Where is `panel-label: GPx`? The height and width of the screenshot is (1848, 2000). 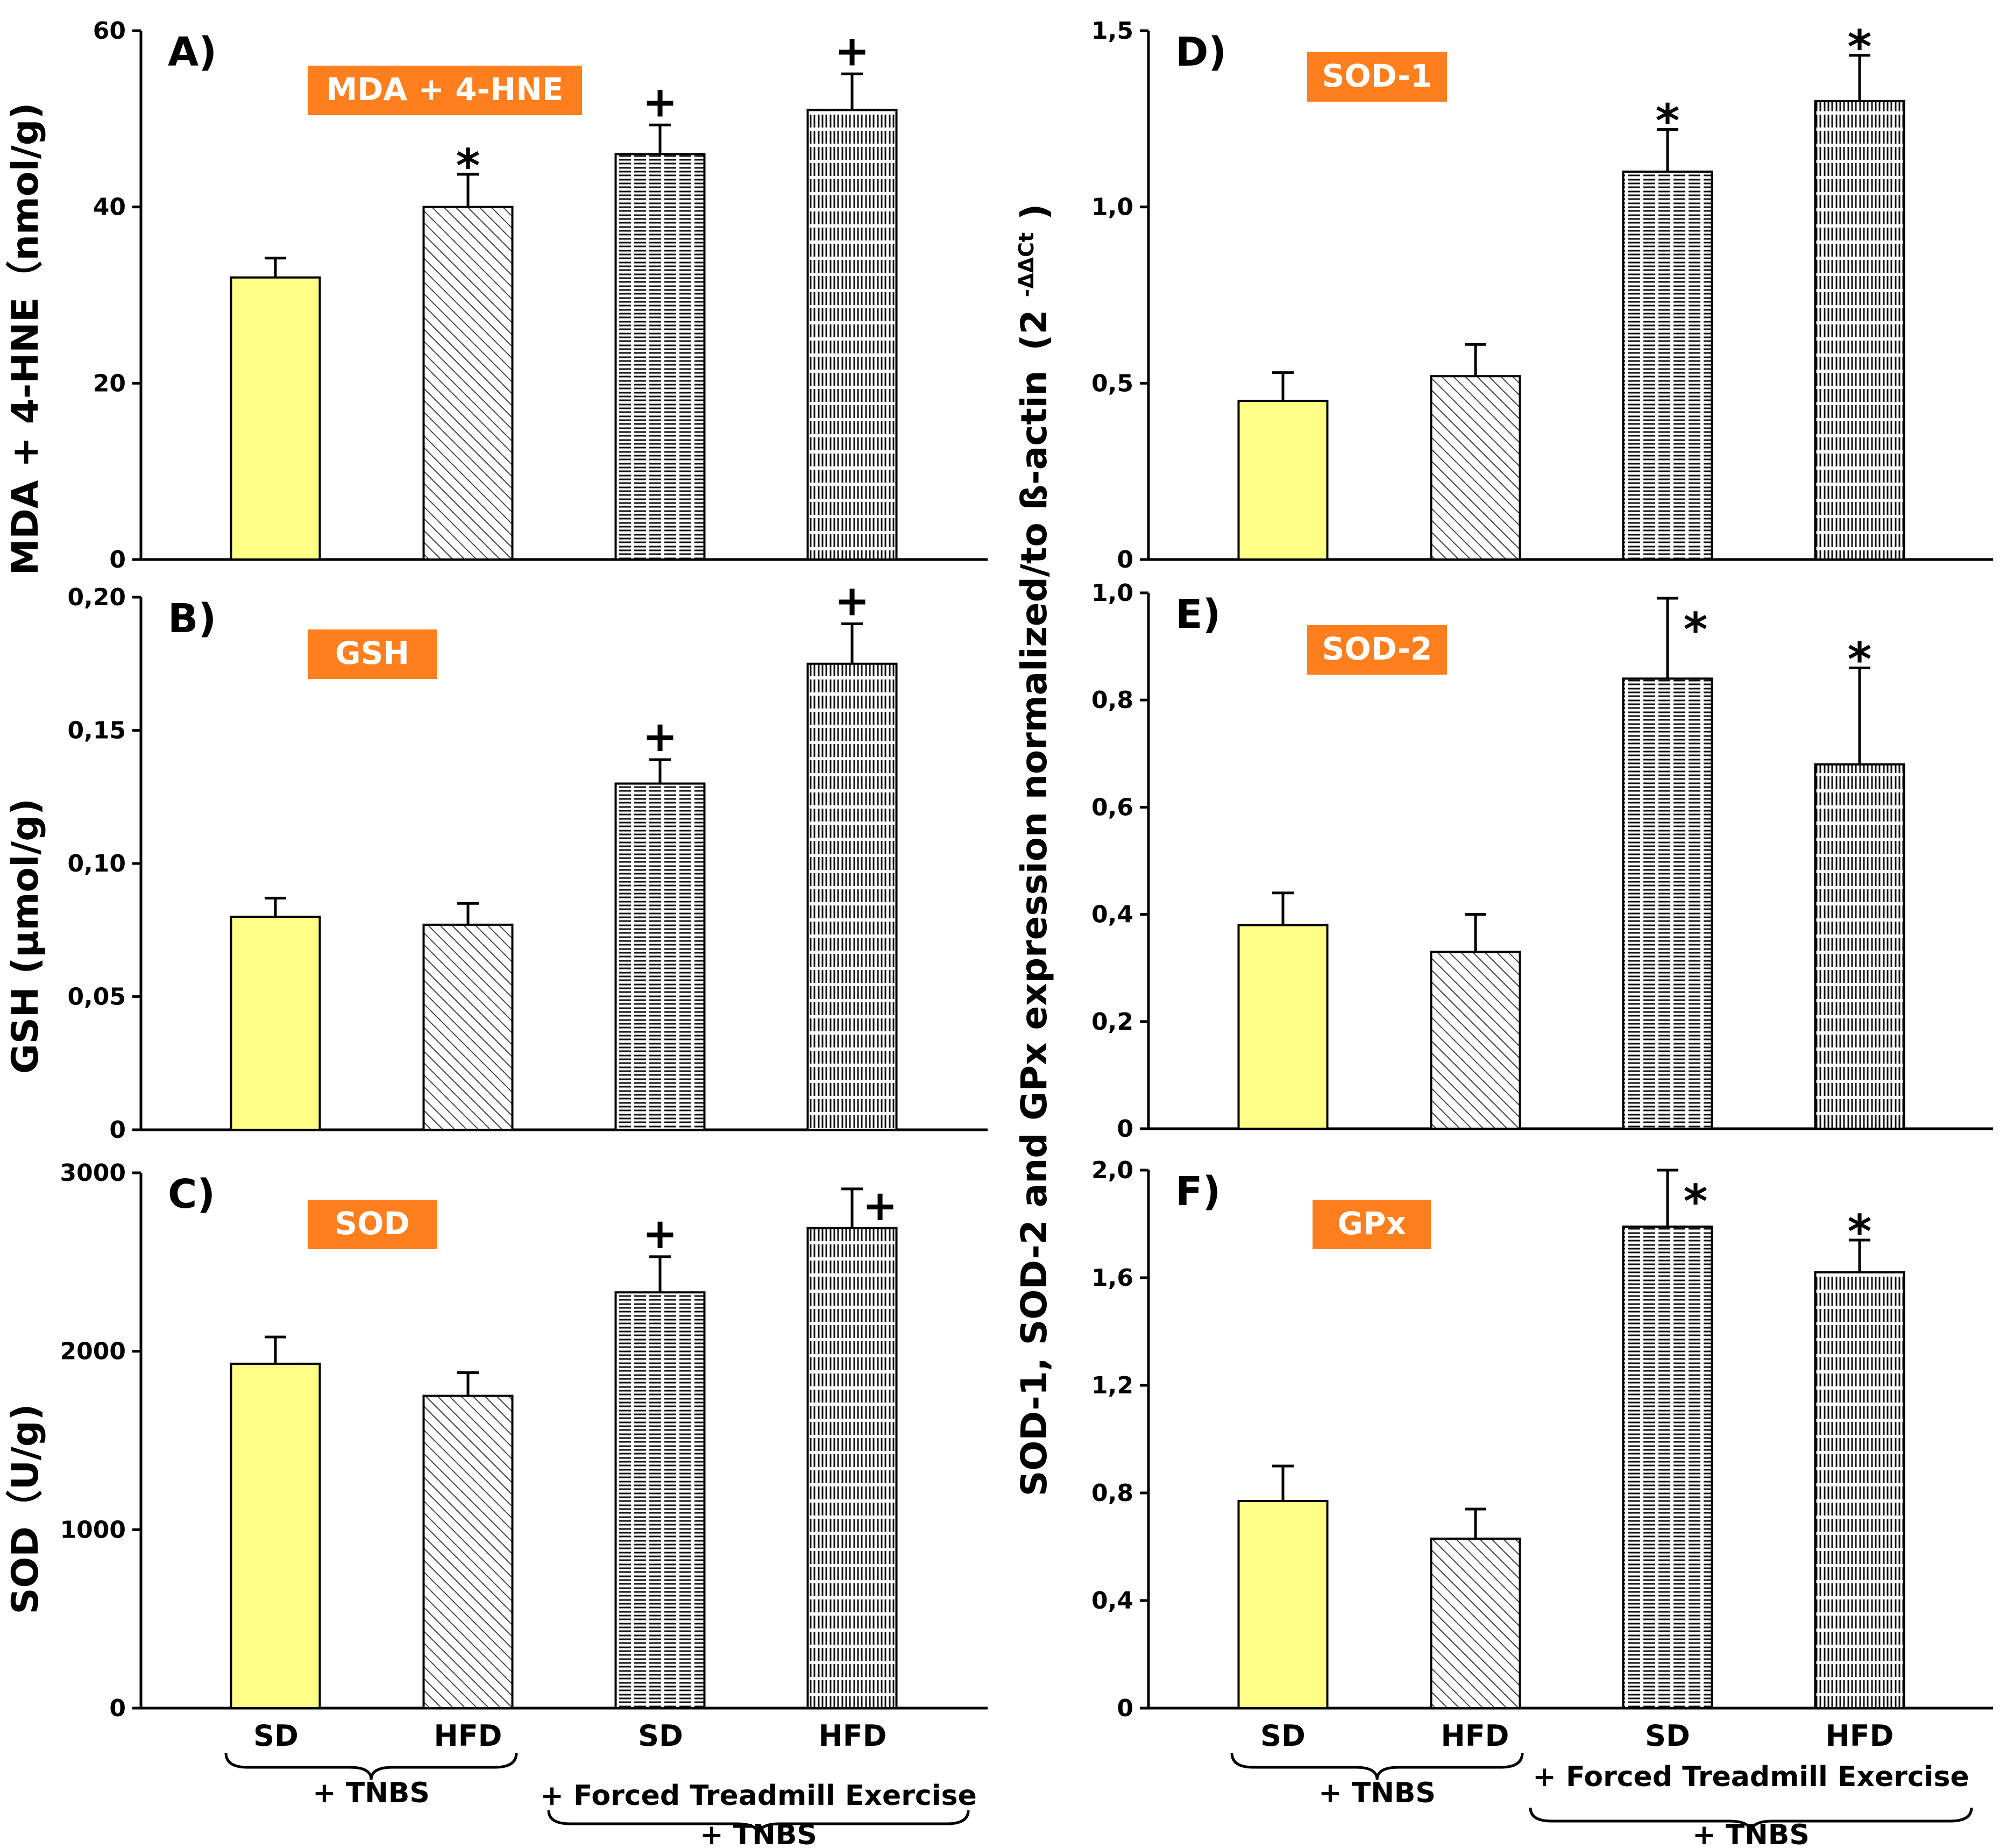 panel-label: GPx is located at coordinates (1372, 1223).